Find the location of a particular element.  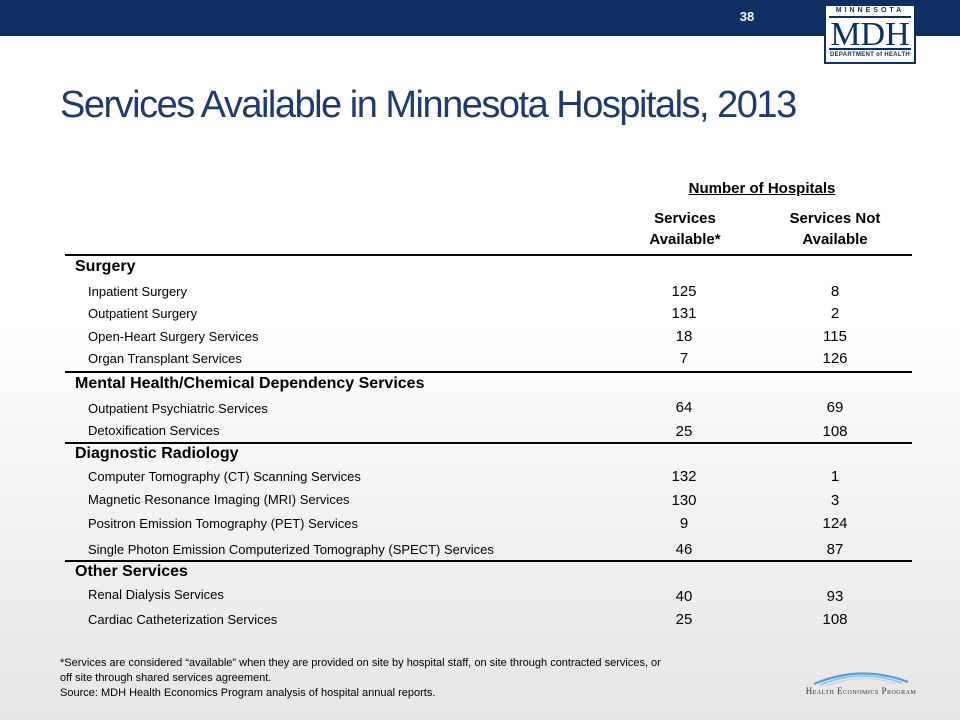

mdh-logo: MINNESOTA MDH DEPARTMENT of HEALTH is located at coordinates (870, 34).